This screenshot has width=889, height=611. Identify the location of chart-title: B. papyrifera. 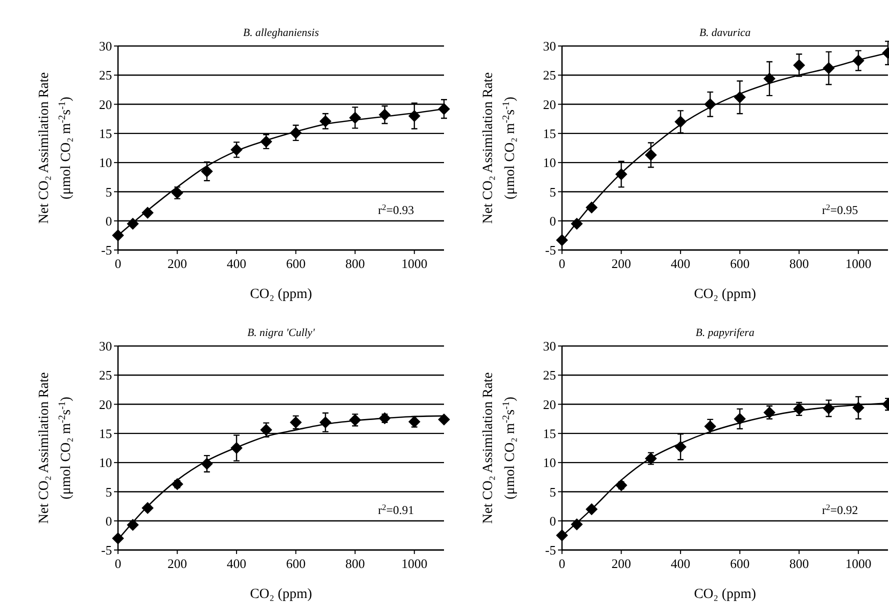
(725, 333).